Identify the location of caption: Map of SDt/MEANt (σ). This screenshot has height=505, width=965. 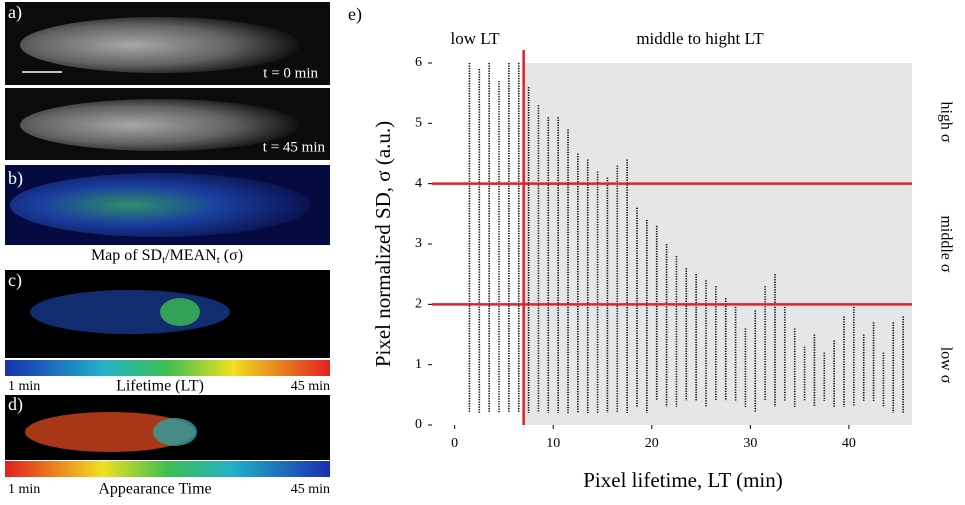
(167, 256).